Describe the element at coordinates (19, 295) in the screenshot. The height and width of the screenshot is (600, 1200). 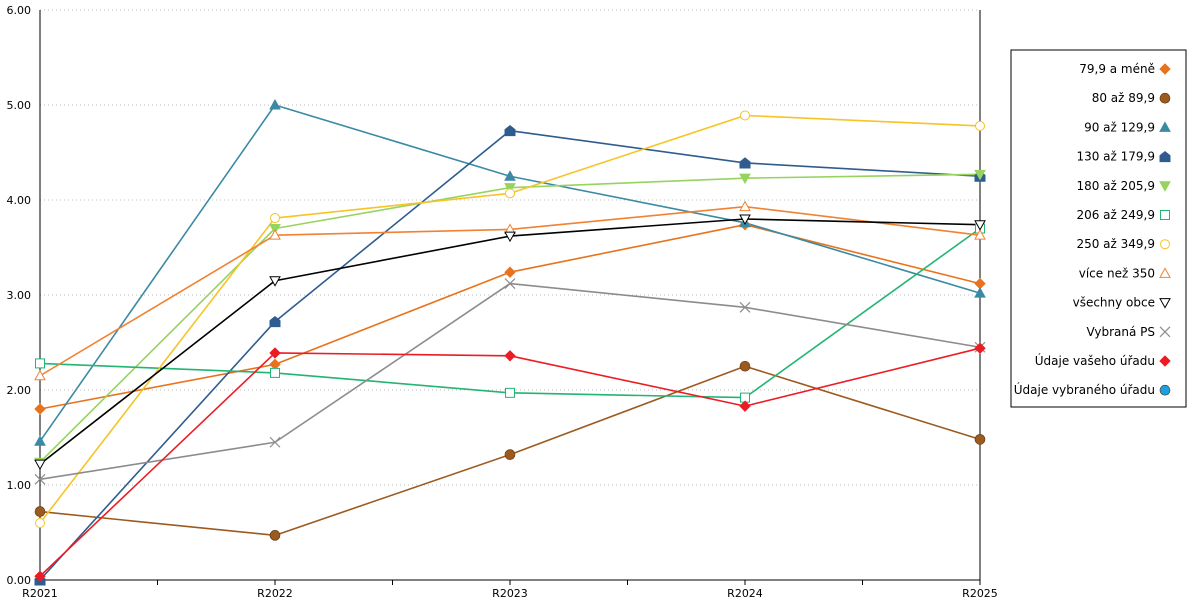
I see `y-tick-label: 3.00` at that location.